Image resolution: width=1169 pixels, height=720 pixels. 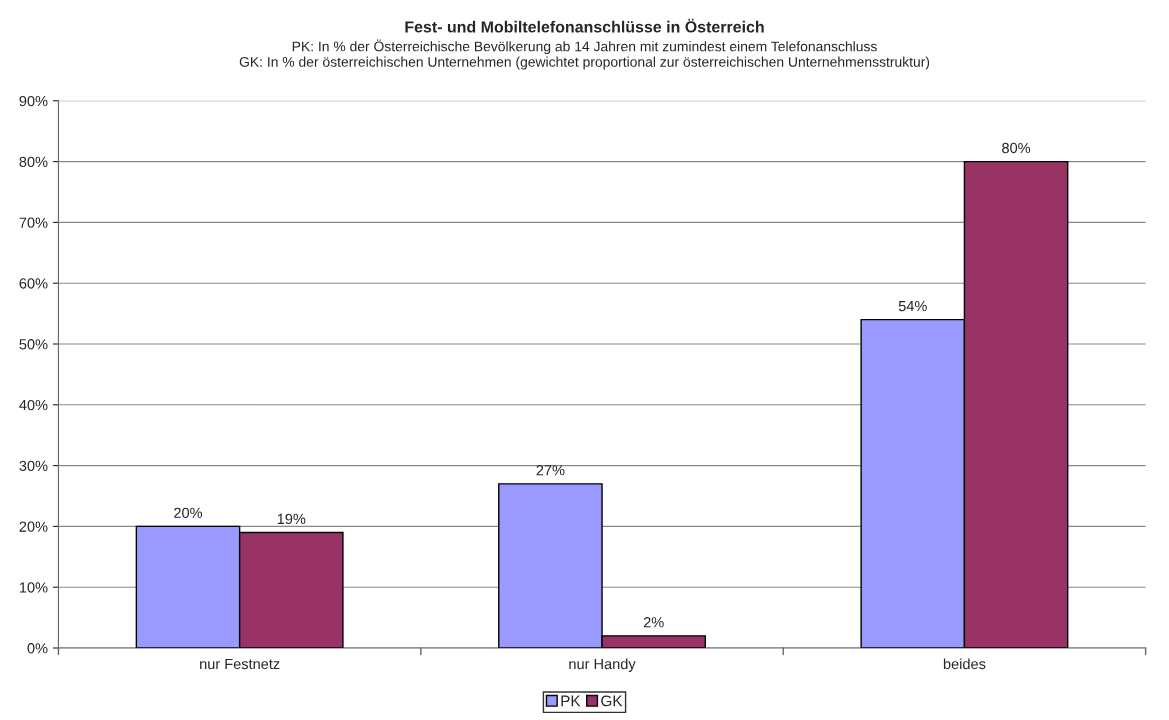 I want to click on y-tick-label: 30%, so click(x=33, y=466).